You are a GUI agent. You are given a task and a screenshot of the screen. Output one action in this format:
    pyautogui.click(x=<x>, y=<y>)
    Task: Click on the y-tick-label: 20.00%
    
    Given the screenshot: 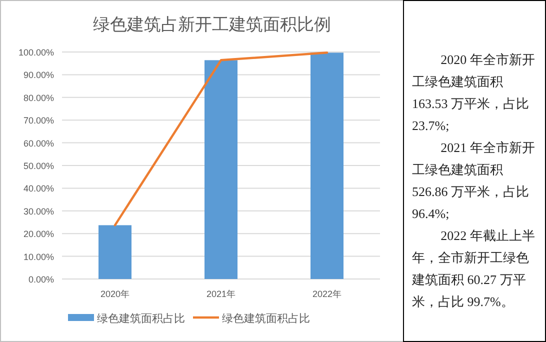 What is the action you would take?
    pyautogui.click(x=38, y=234)
    